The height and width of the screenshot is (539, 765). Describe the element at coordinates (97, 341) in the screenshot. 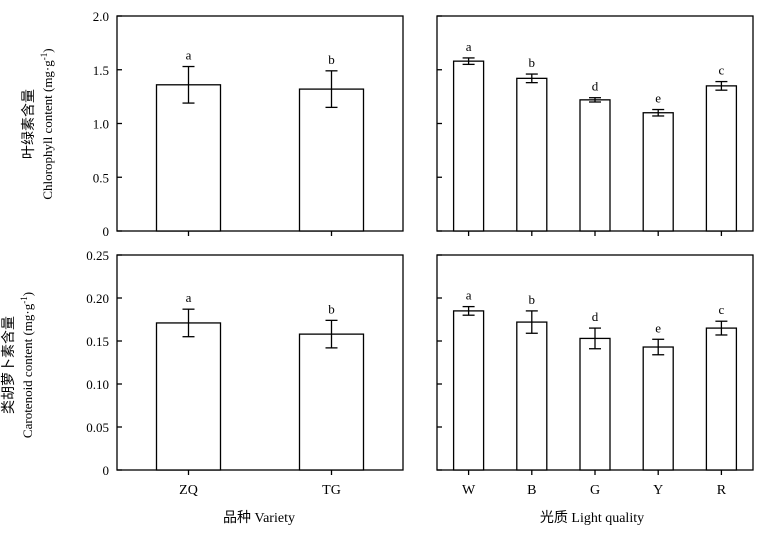

I see `y-tick-label: 0.15` at that location.